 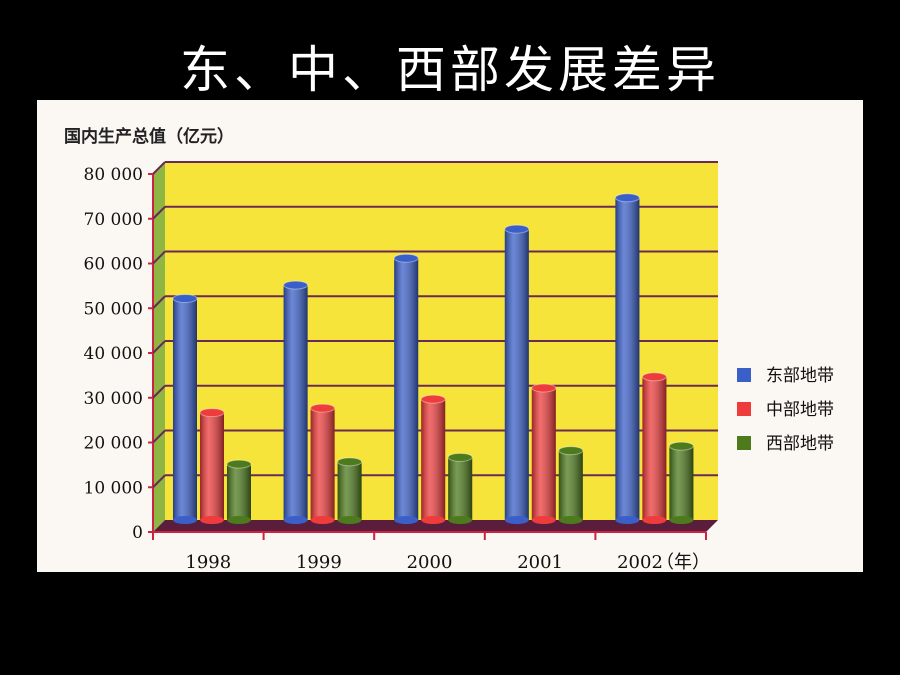 I want to click on x-tick-label: 1998, so click(x=208, y=562).